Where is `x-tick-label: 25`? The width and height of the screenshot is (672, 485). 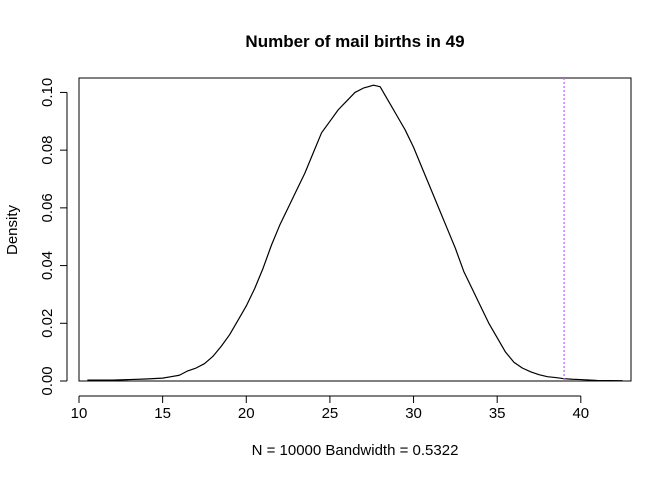
x-tick-label: 25 is located at coordinates (330, 413).